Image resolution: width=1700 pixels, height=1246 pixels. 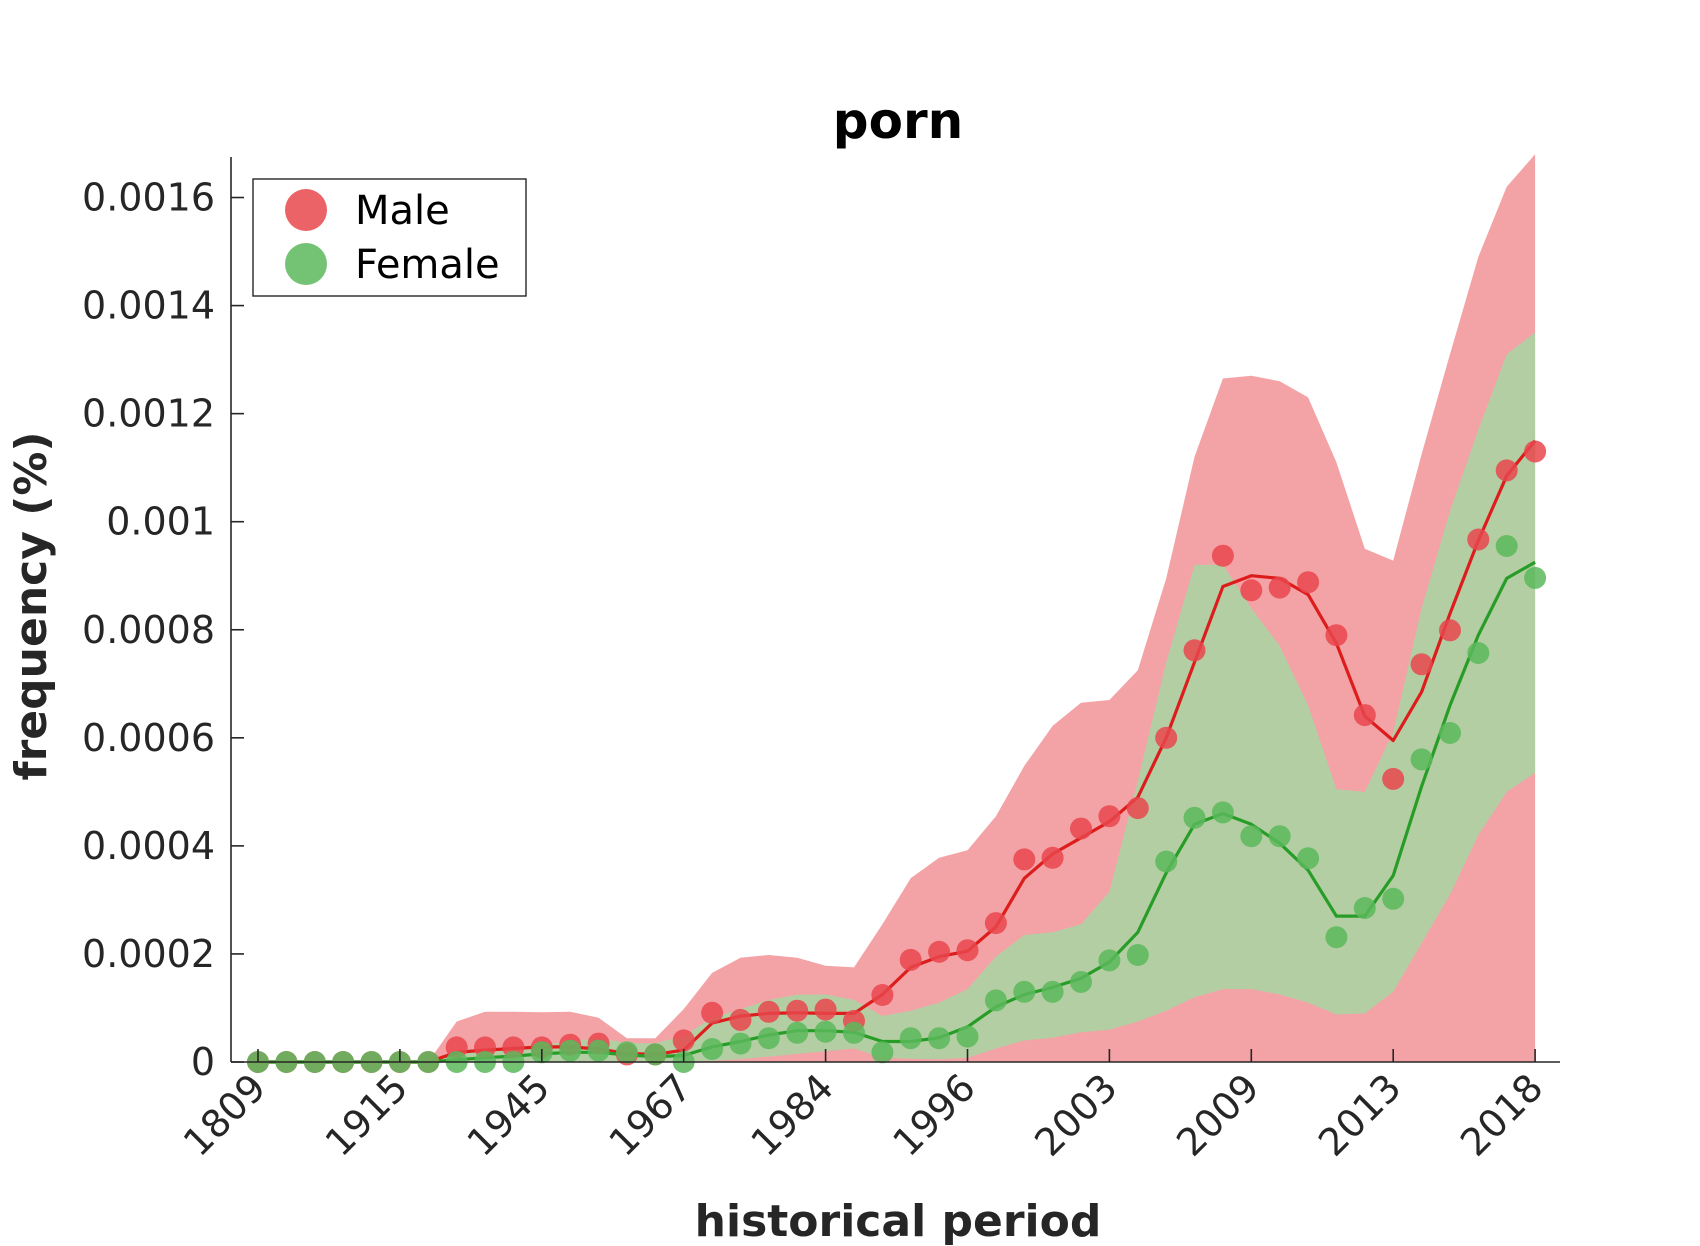 What do you see at coordinates (651, 1115) in the screenshot?
I see `x-tick-label: 1967` at bounding box center [651, 1115].